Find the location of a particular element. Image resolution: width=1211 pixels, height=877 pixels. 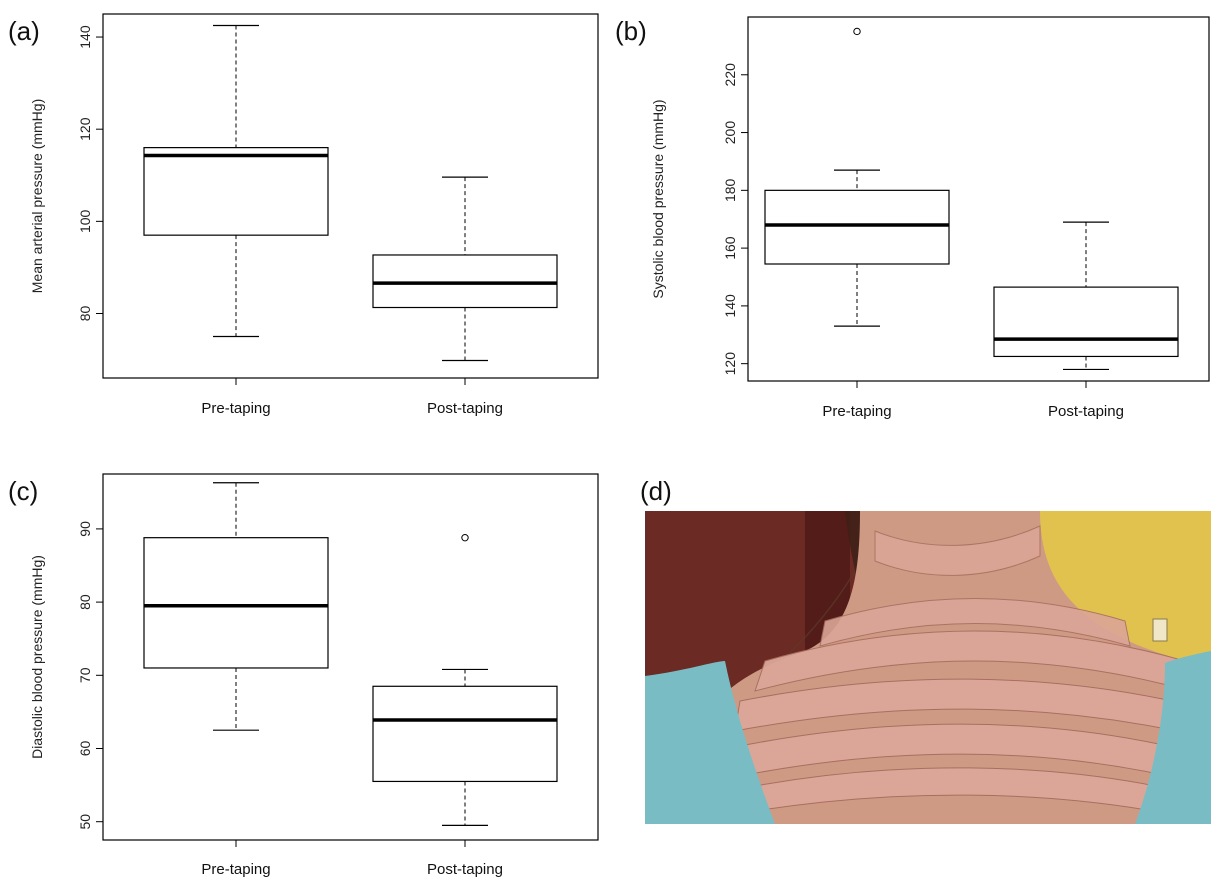

panel-label-b: (b) is located at coordinates (631, 31).